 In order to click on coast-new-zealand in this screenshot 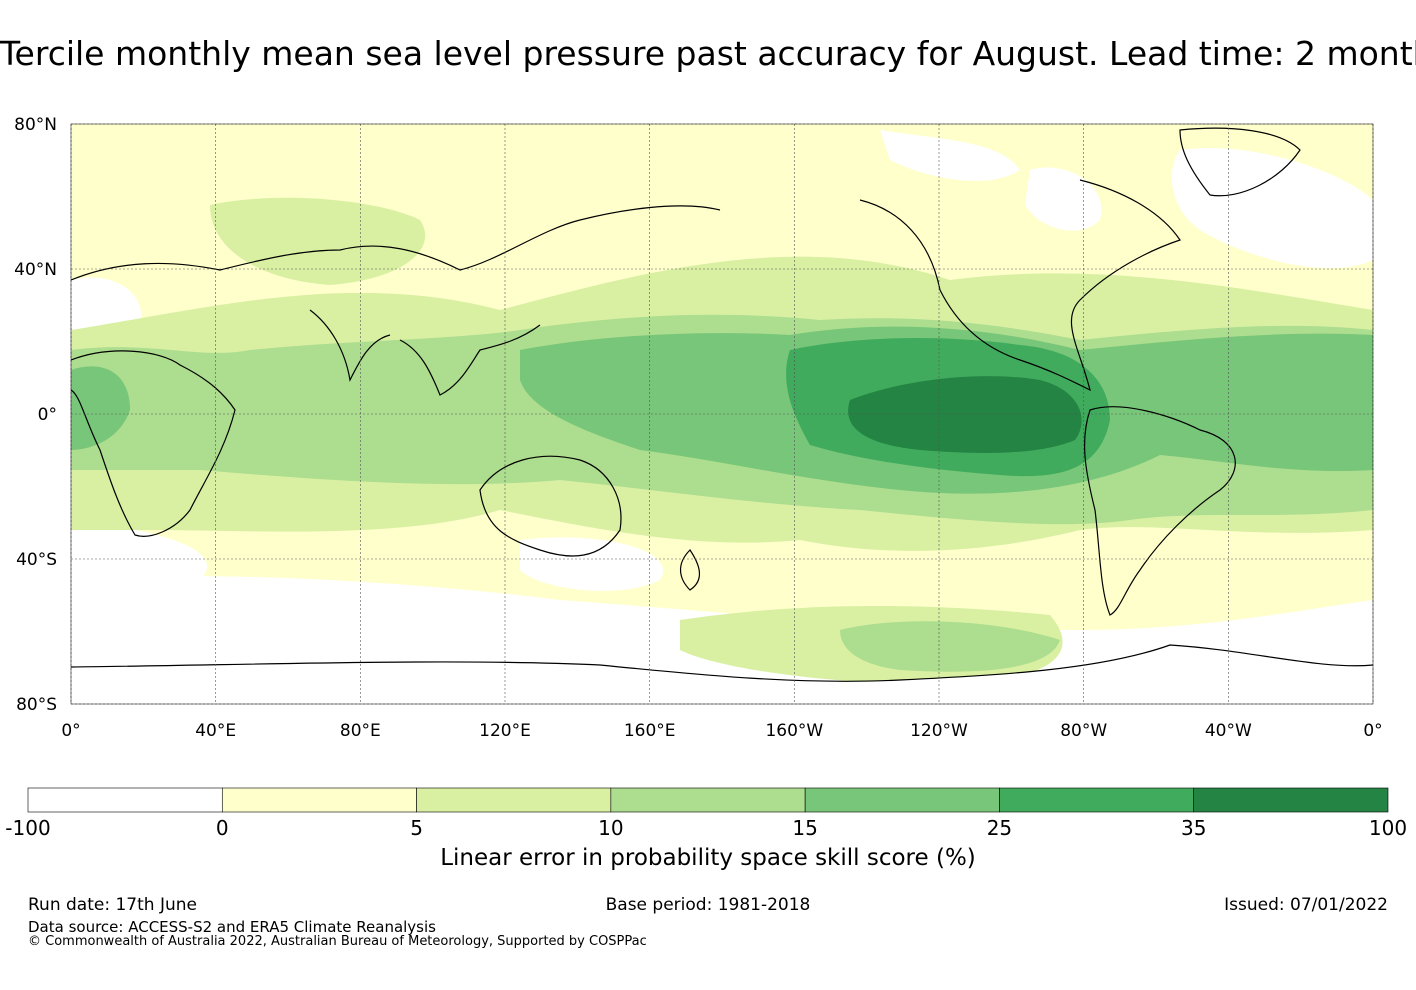, I will do `click(690, 570)`.